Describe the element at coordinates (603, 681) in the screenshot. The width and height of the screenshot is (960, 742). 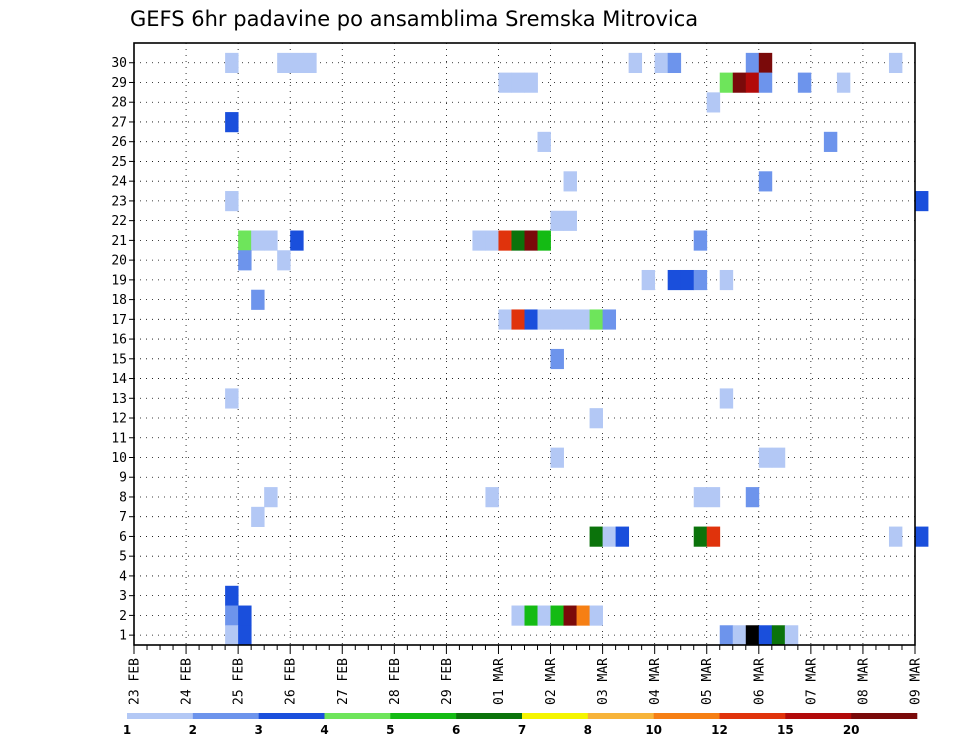
I see `x-tick-label-9: 03 MAR` at that location.